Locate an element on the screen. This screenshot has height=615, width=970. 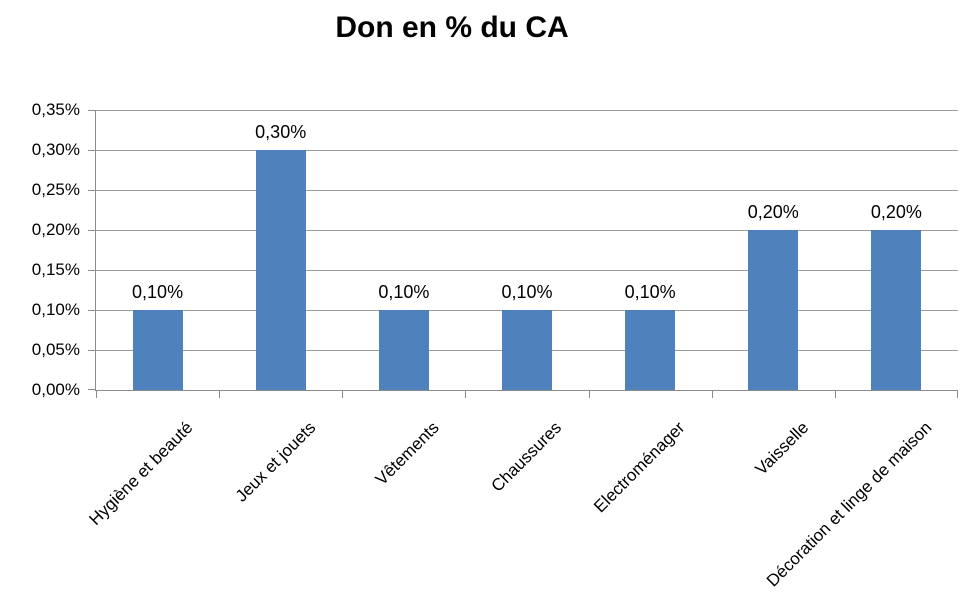
bar-value-label: 0,30% is located at coordinates (281, 132).